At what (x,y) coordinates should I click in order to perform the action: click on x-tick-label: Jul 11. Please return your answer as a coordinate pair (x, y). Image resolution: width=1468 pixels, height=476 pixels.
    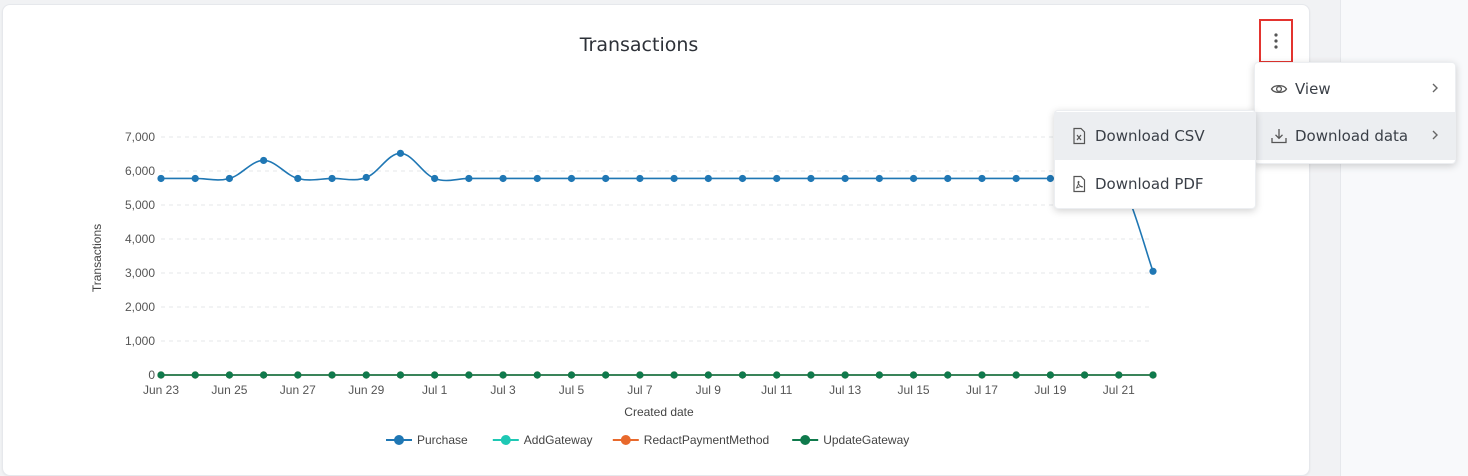
    Looking at the image, I should click on (776, 390).